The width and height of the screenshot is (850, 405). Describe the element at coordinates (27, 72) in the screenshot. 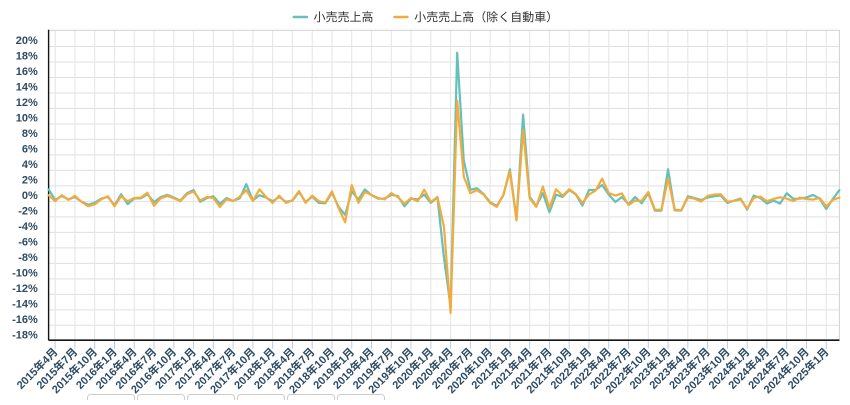

I see `svg-text: 16%` at that location.